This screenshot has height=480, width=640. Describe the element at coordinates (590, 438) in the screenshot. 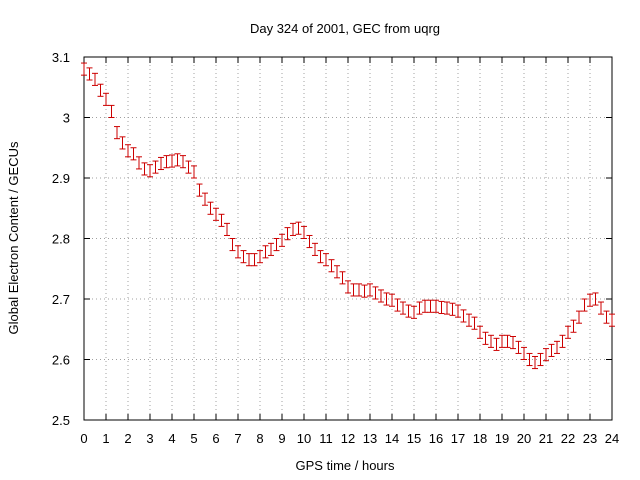

I see `x-tick-label: 23` at that location.